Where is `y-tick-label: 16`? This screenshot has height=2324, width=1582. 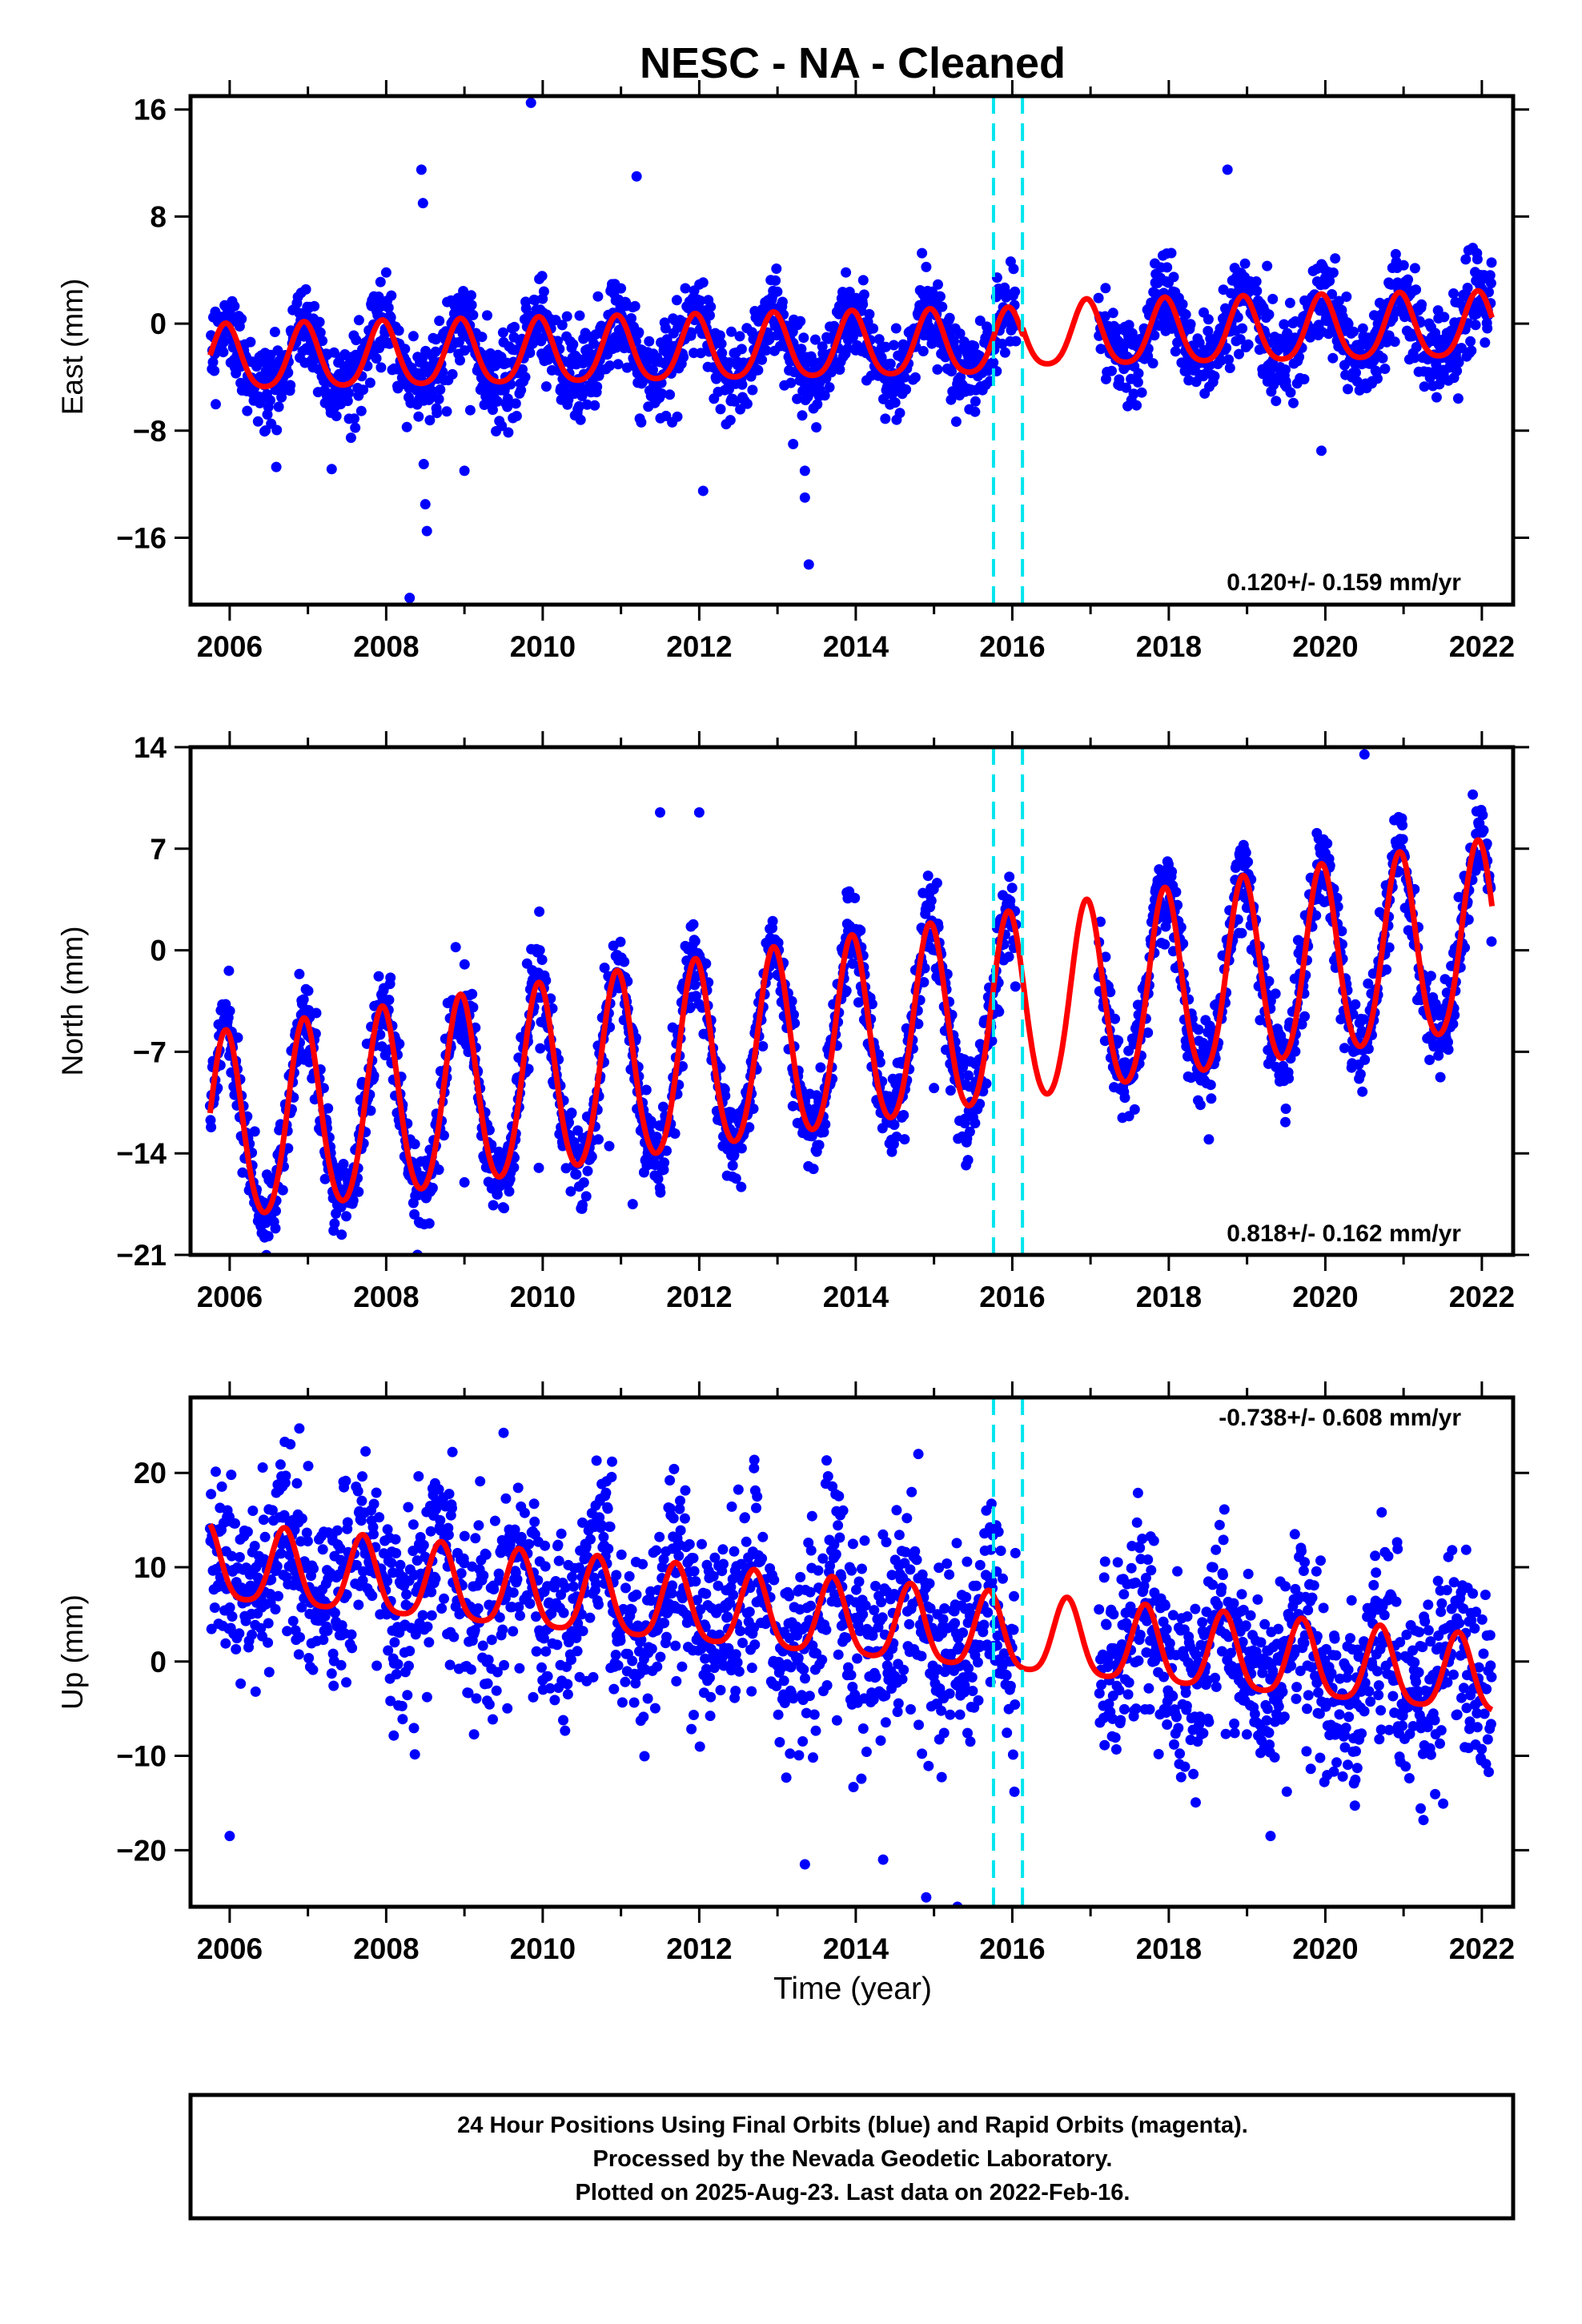
y-tick-label: 16 is located at coordinates (151, 111).